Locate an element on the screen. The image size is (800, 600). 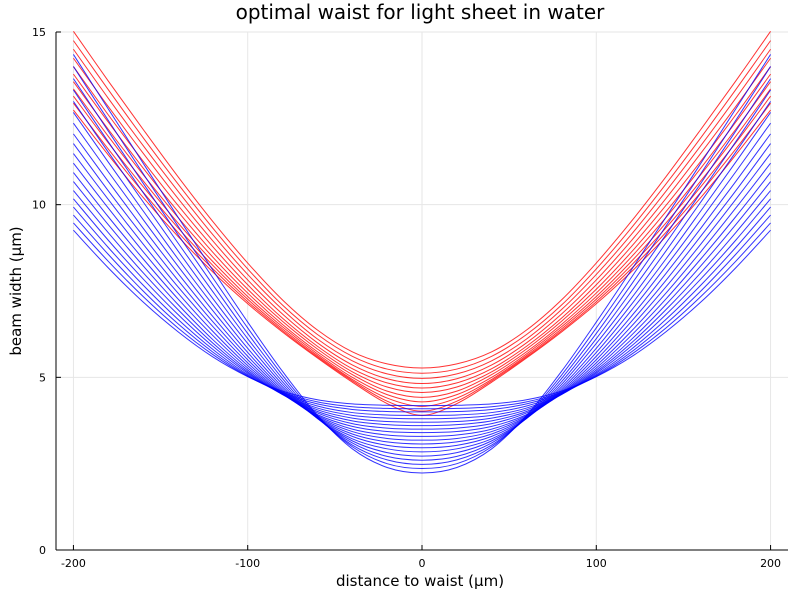
x-axis-label: distance to waist (µm) is located at coordinates (420, 581).